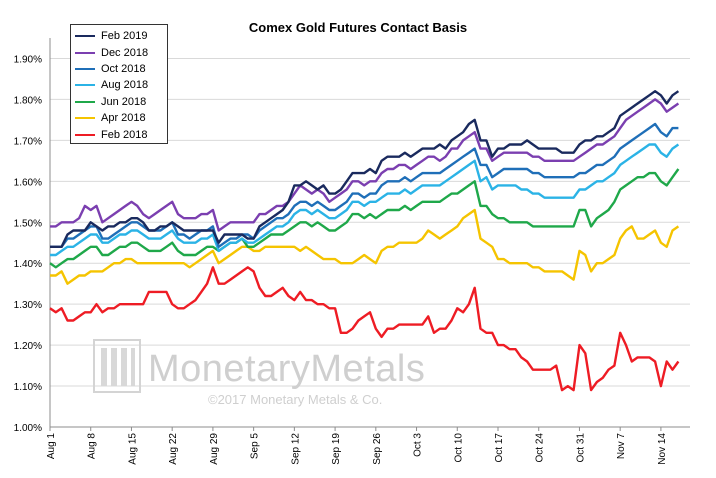  I want to click on y-tick-label: 1.60%, so click(28, 182).